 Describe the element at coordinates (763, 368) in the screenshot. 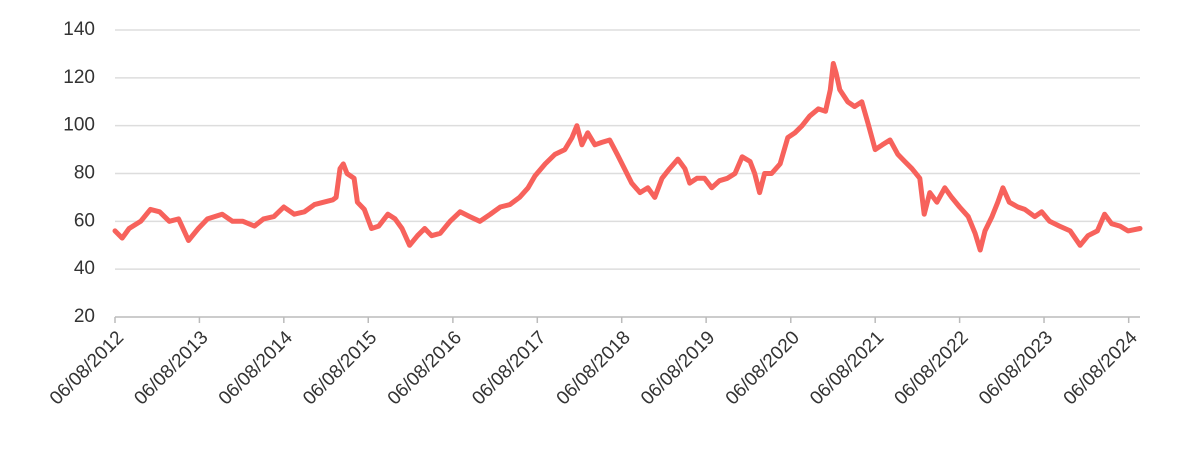

I see `x-tick-label: 06/08/2020` at that location.